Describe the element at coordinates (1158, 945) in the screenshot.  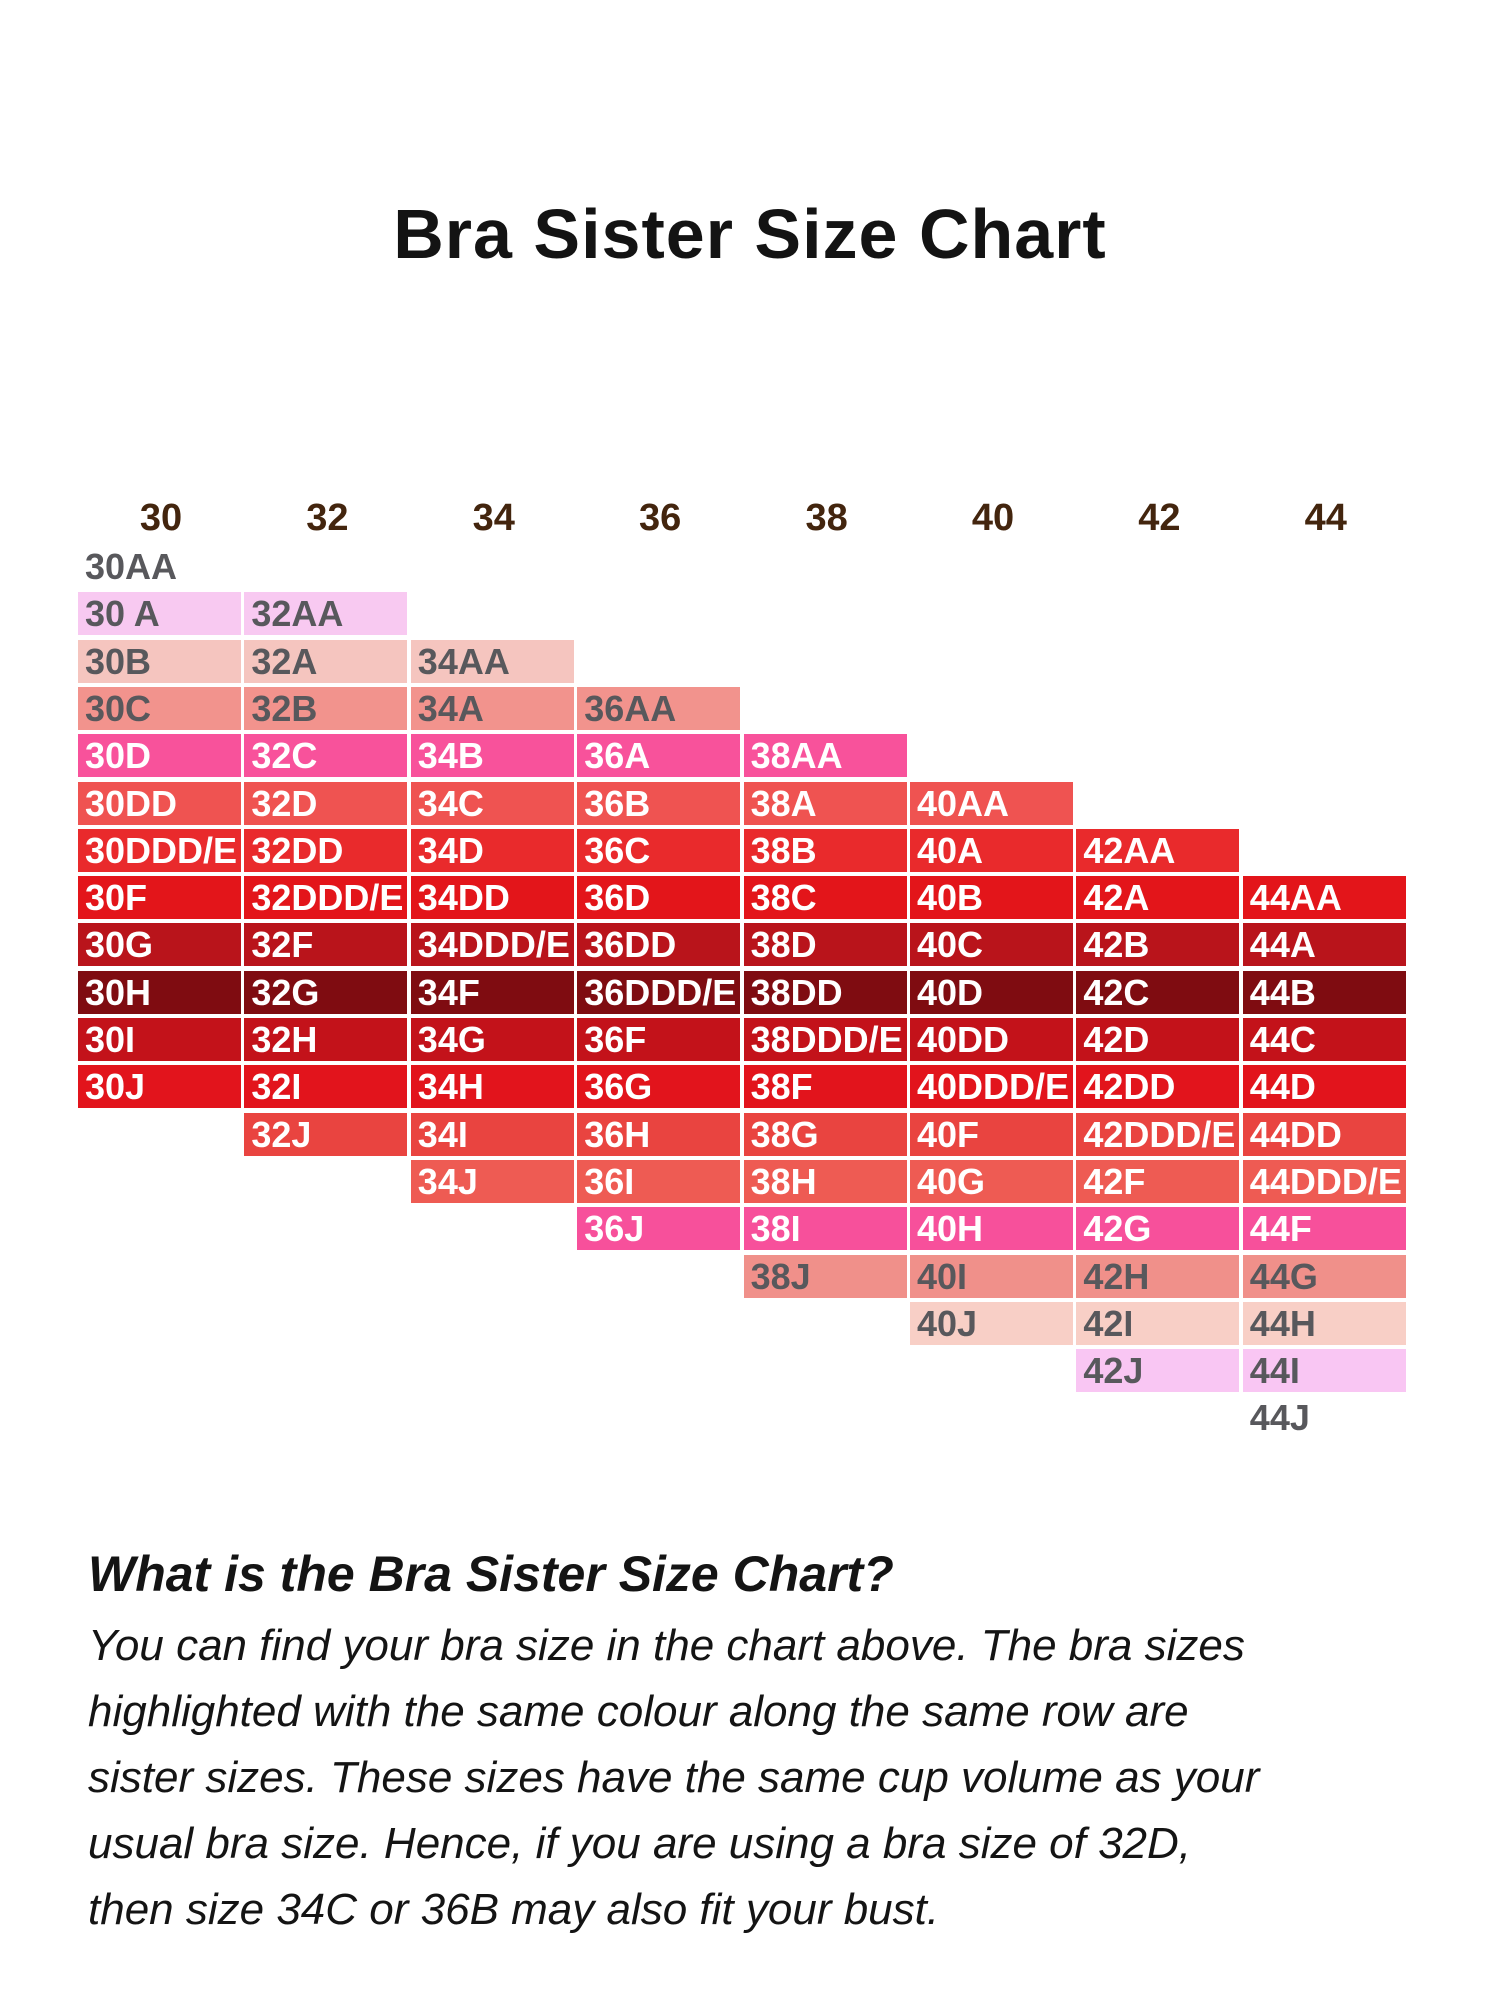
I see `size-cell-42b: 42B` at that location.